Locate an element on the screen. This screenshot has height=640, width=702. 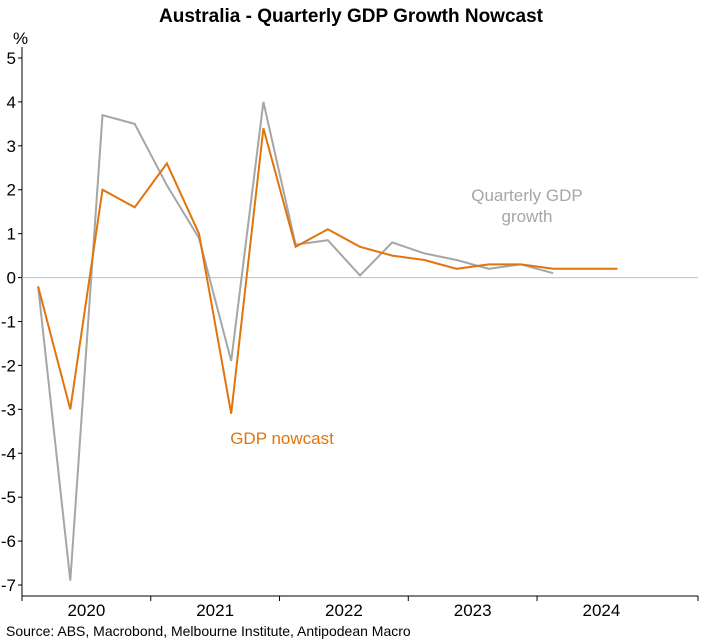
quarterly-gdp-growth-label-line: growth is located at coordinates (526, 216).